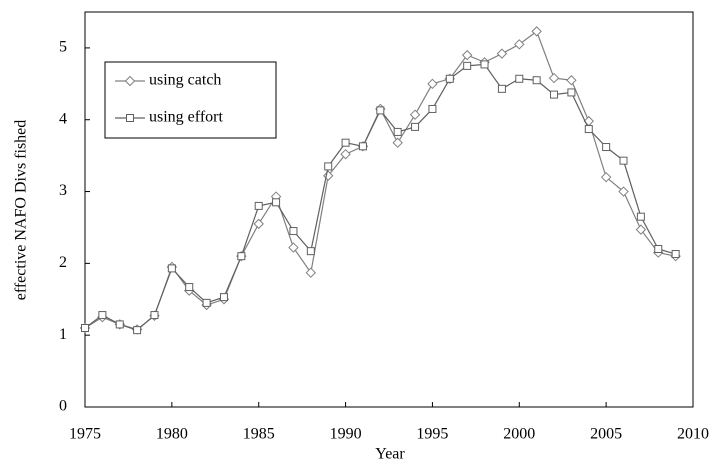 The width and height of the screenshot is (715, 465). I want to click on y-tick-label: 5, so click(63, 47).